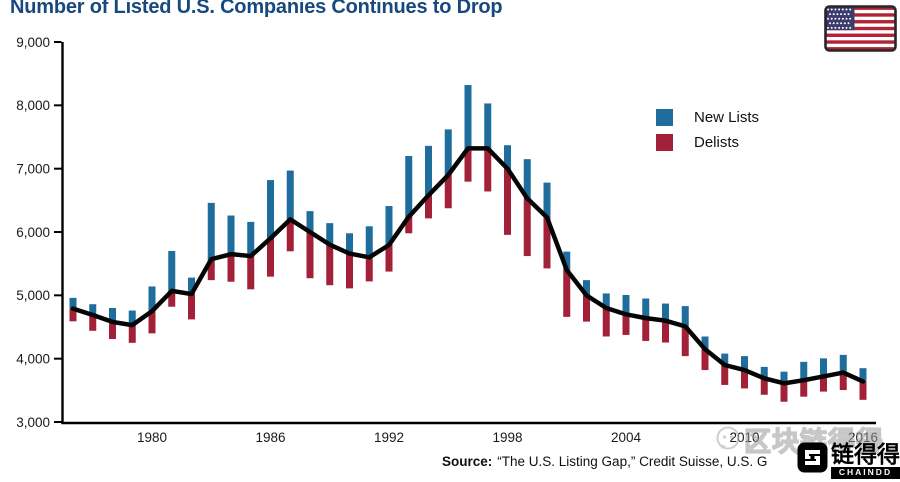 Image resolution: width=900 pixels, height=482 pixels. I want to click on x-tick-label: 2004, so click(626, 437).